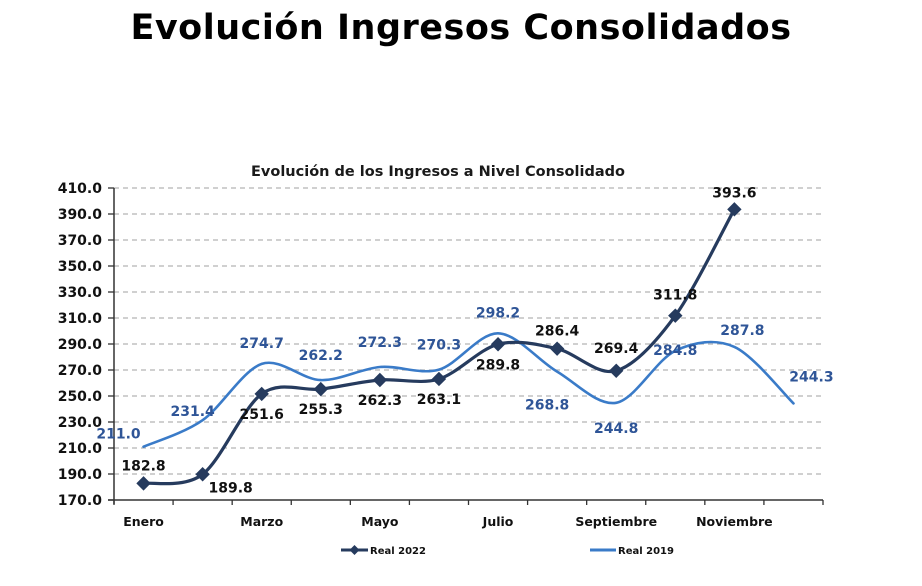  Describe the element at coordinates (675, 351) in the screenshot. I see `data-label-real-2019: 284.8` at that location.